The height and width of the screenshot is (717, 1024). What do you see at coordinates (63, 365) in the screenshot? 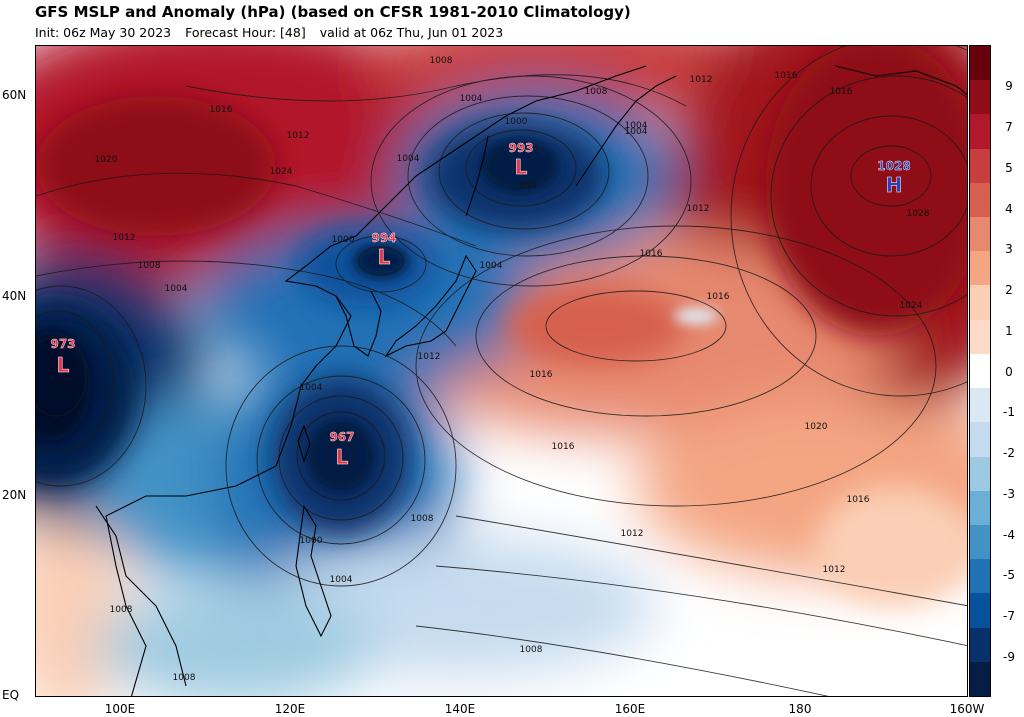
I see `low-973-symbol: L` at bounding box center [63, 365].